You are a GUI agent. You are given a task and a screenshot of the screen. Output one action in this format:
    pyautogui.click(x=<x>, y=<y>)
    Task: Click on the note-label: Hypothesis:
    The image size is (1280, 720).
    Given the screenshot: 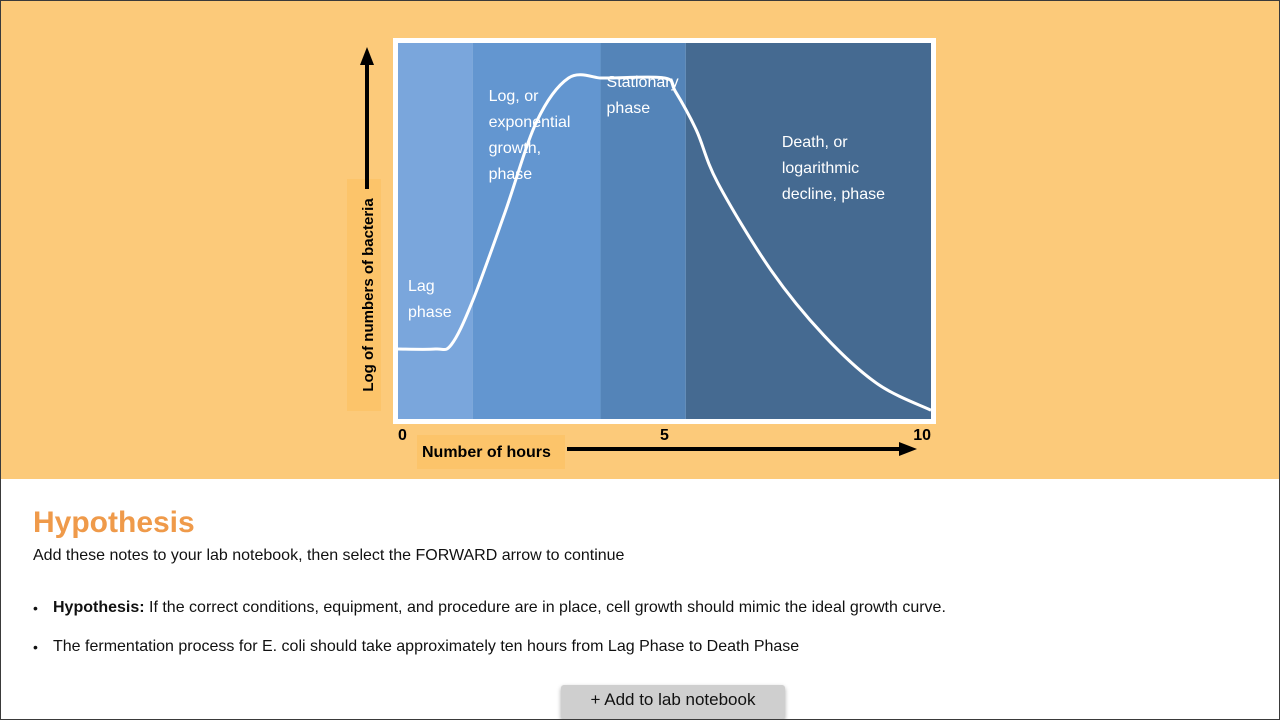 What is the action you would take?
    pyautogui.click(x=99, y=607)
    